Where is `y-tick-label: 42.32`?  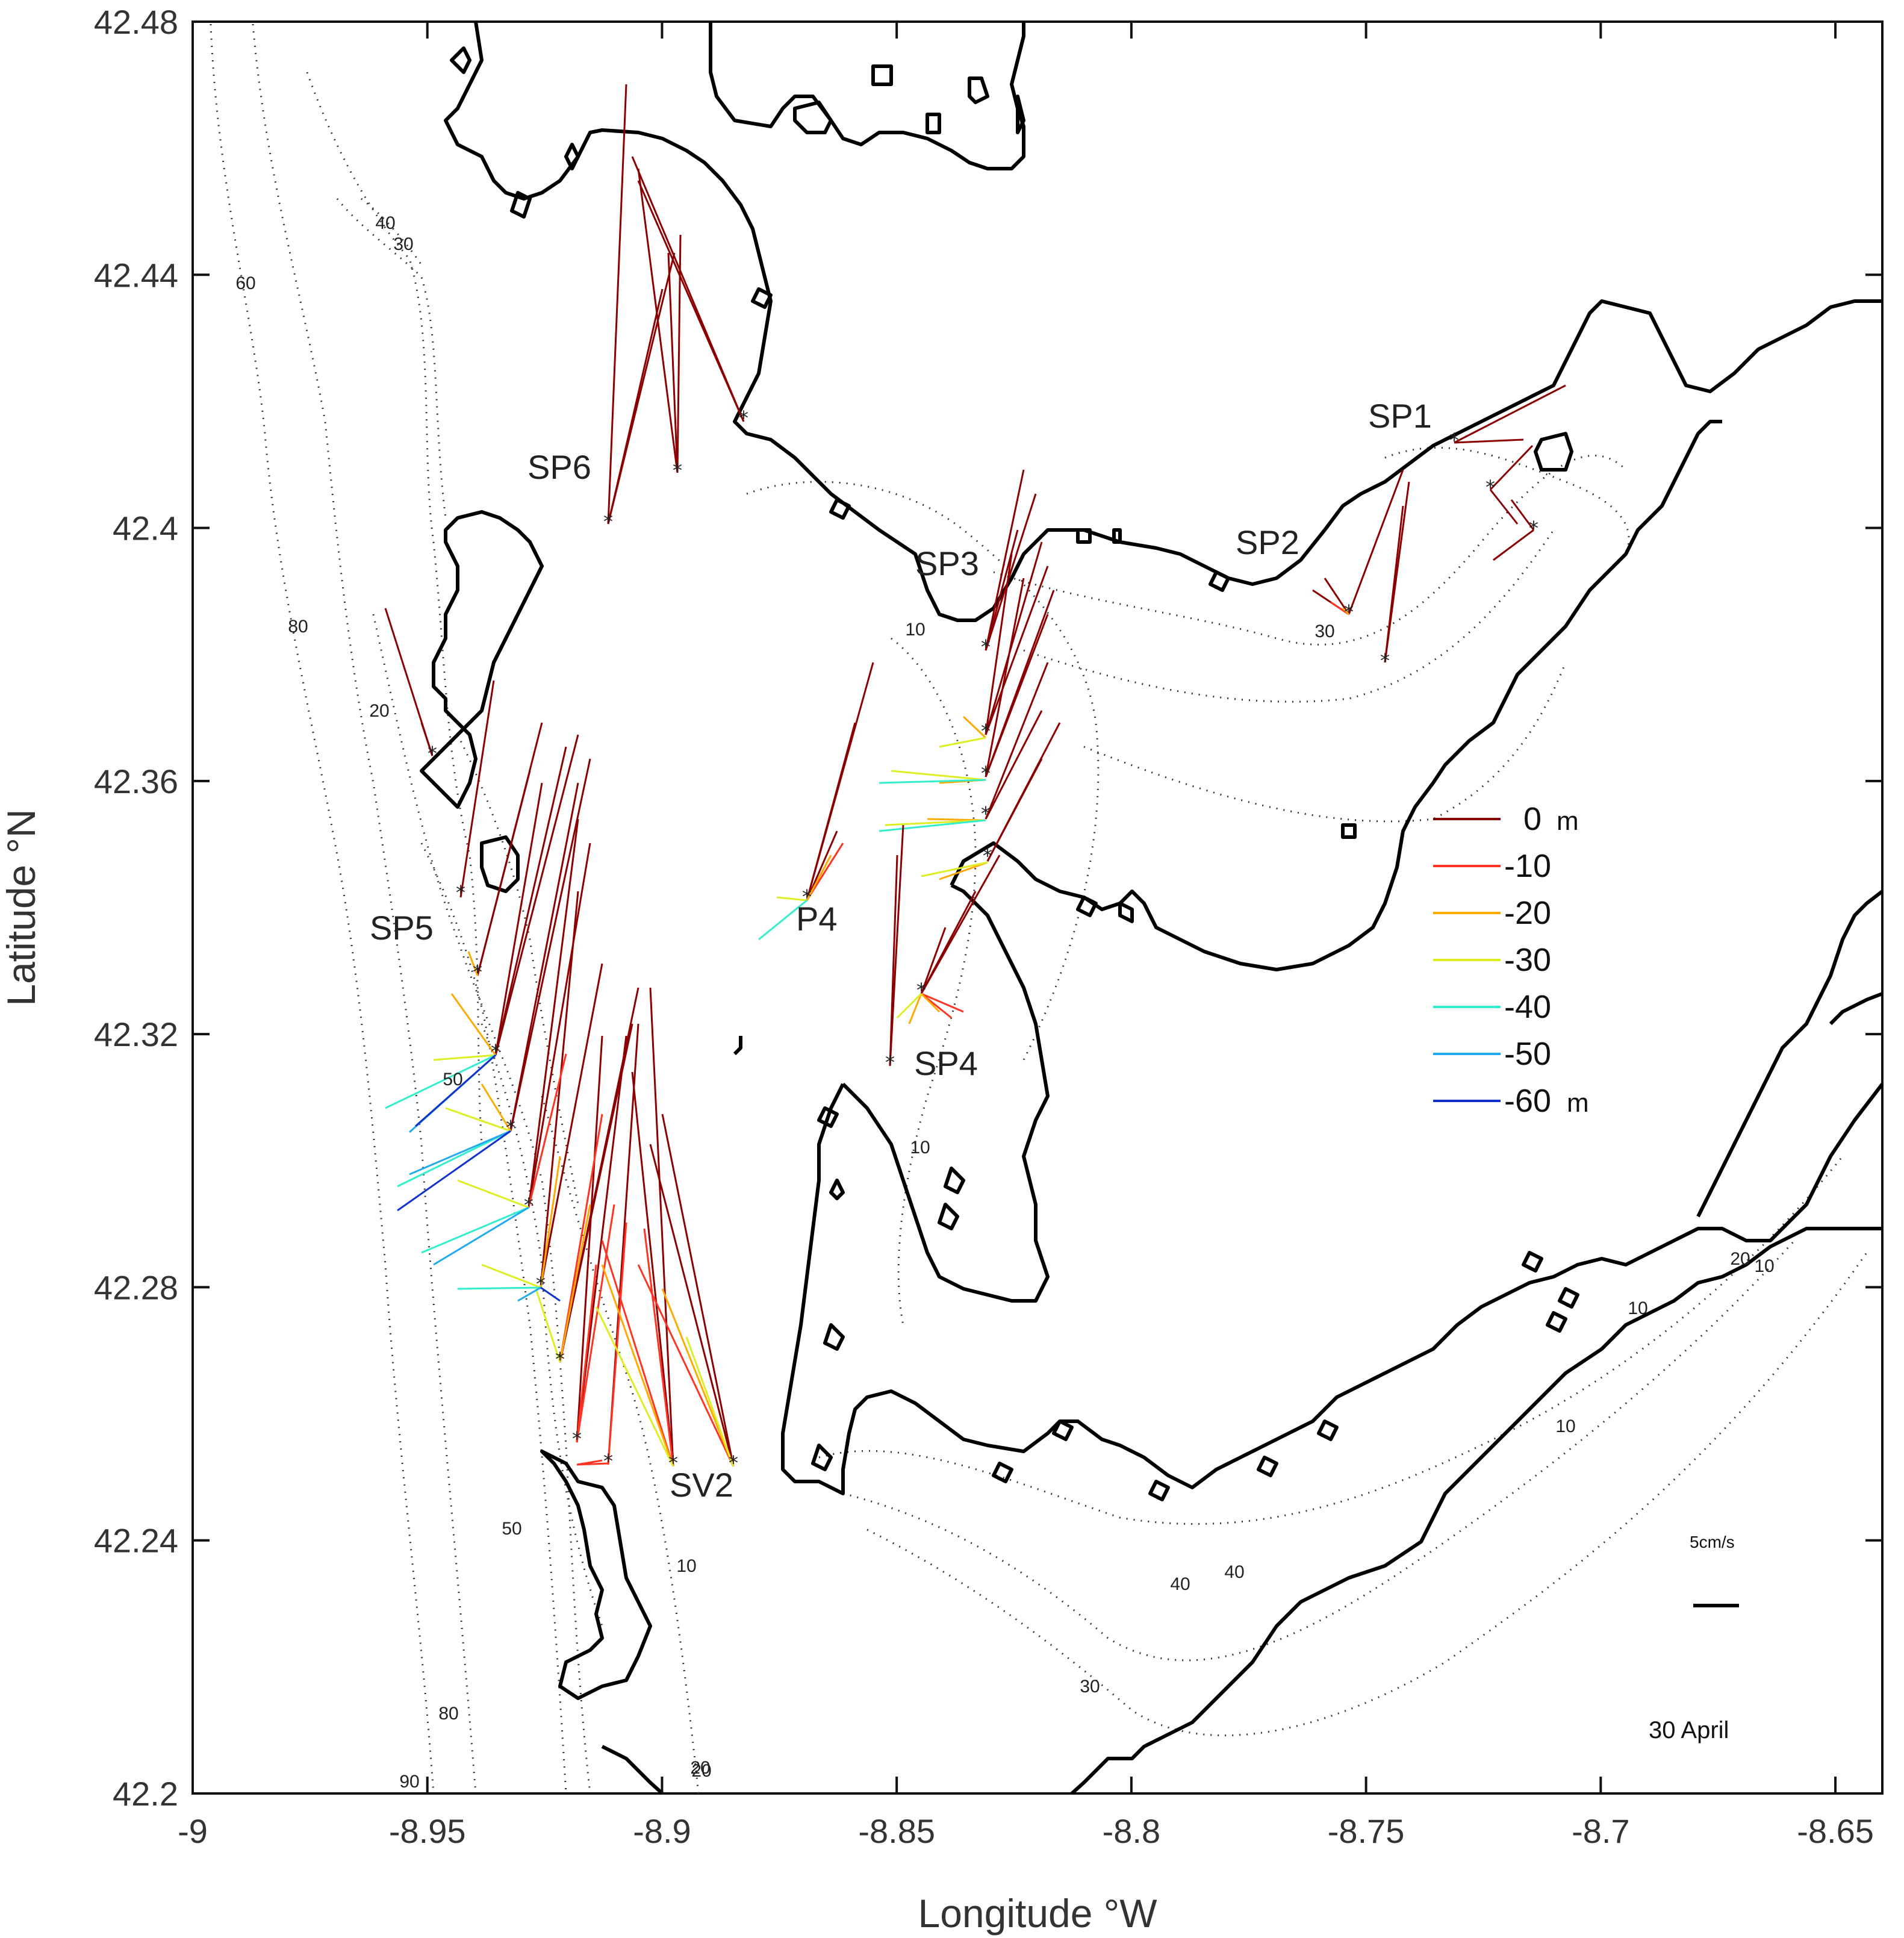
y-tick-label: 42.32 is located at coordinates (136, 1034).